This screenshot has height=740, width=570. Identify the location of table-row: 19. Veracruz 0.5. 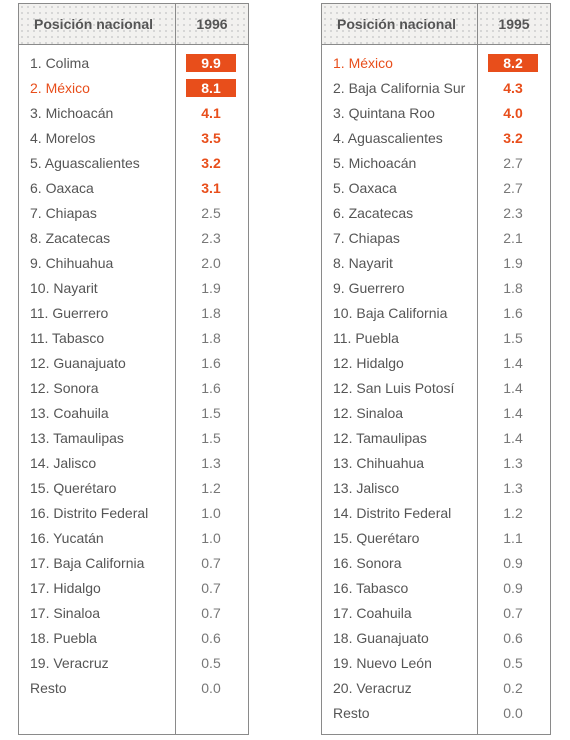
(133, 663).